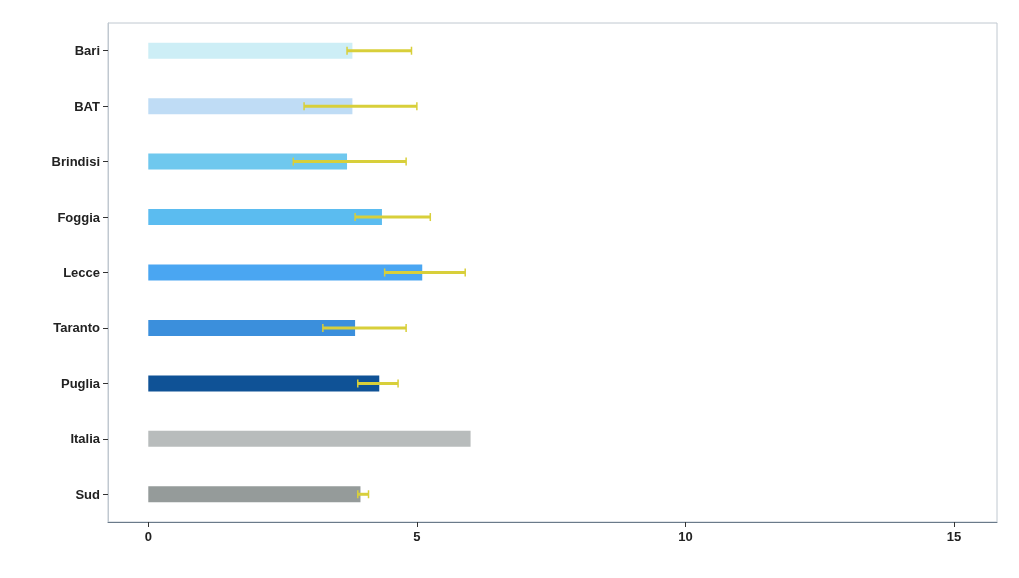 This screenshot has height=578, width=1019. I want to click on y-tick-label: Brindisi, so click(75, 162).